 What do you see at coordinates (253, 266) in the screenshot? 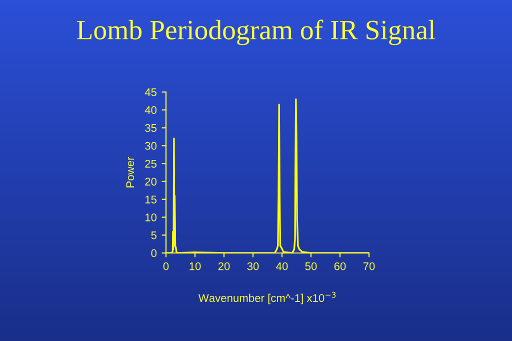
I see `x-tick-label: 30` at bounding box center [253, 266].